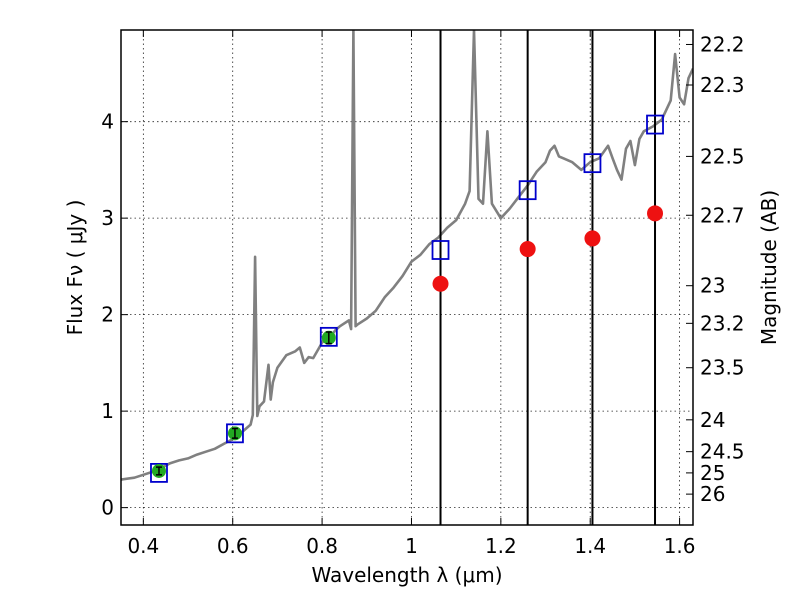 Image resolution: width=800 pixels, height=600 pixels. Describe the element at coordinates (712, 286) in the screenshot. I see `right-tick-label: 23` at that location.